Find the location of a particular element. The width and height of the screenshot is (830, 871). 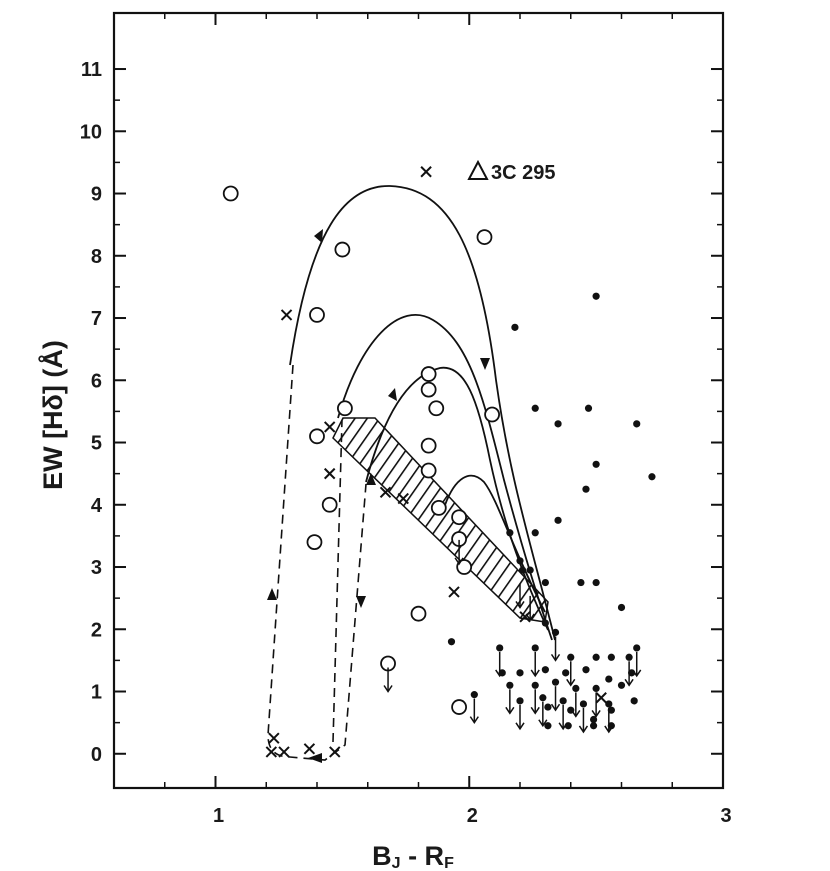

x-axis-title: BJ - RF is located at coordinates (413, 856).